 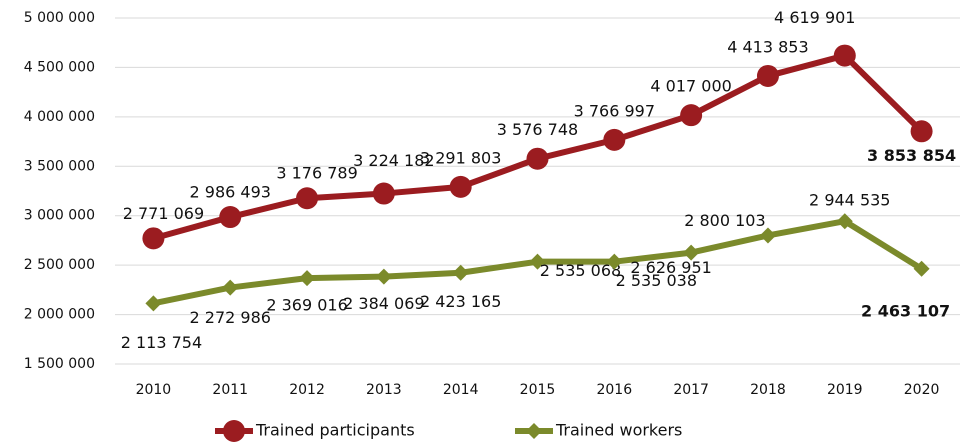 I want to click on x-tick-label: 2012, so click(x=307, y=390).